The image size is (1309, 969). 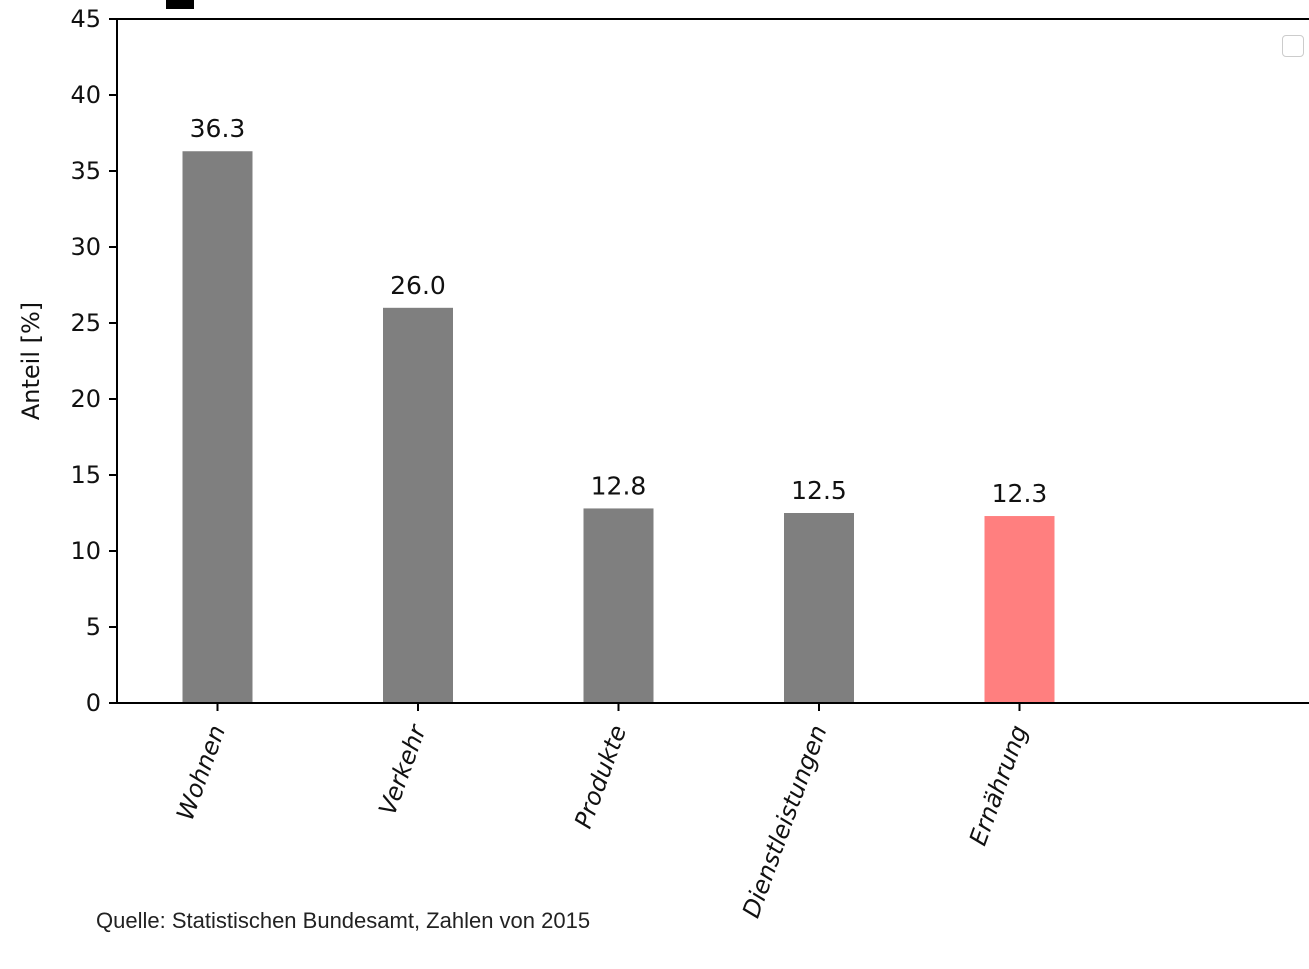 What do you see at coordinates (85, 323) in the screenshot?
I see `y-tick-label: 25` at bounding box center [85, 323].